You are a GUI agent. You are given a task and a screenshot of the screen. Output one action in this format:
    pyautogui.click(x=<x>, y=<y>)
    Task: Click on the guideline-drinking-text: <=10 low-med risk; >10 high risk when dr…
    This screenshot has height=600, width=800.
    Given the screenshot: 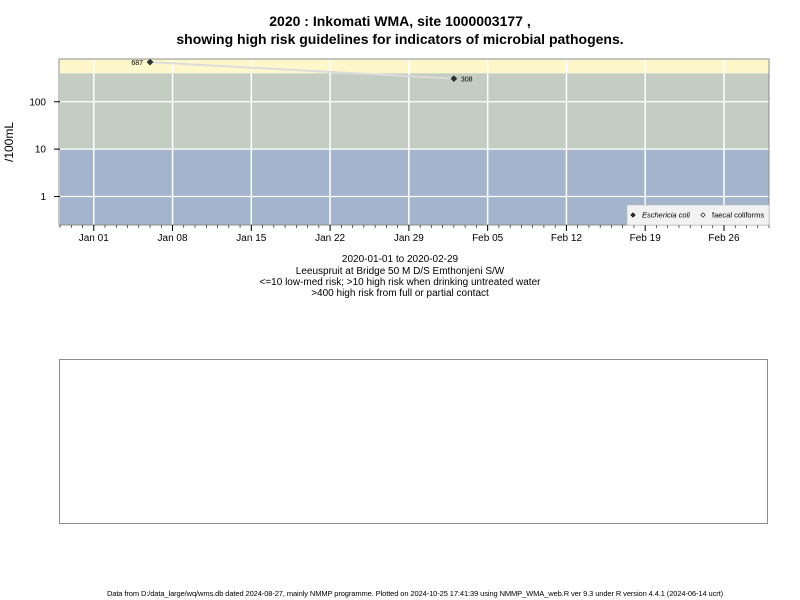 What is the action you would take?
    pyautogui.click(x=400, y=282)
    